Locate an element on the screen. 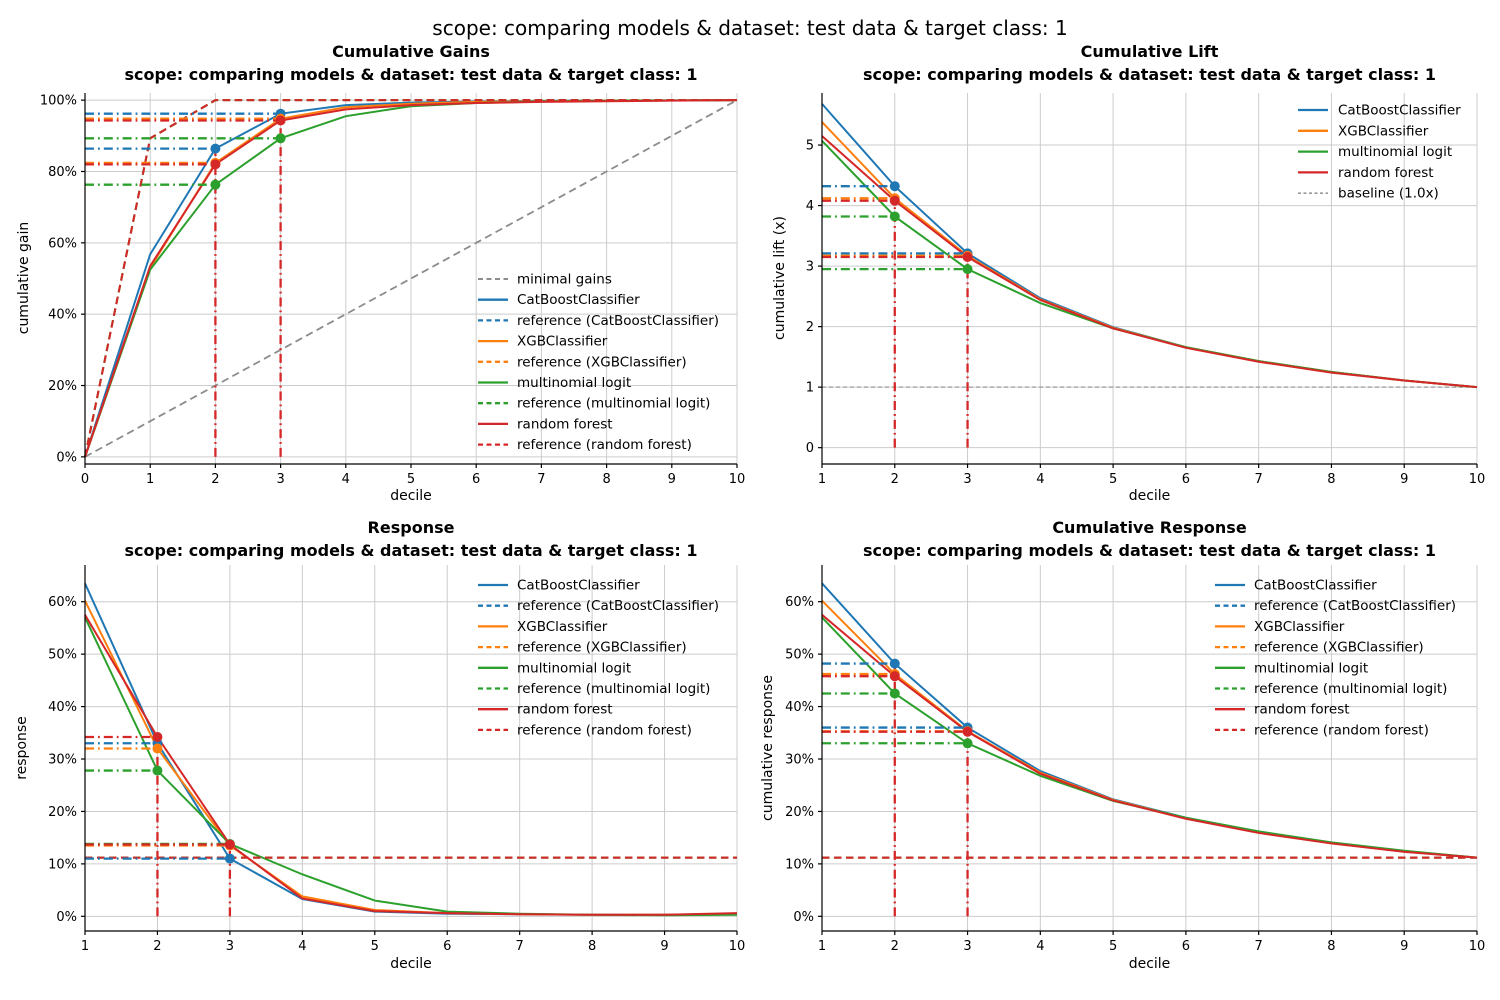 This screenshot has width=1500, height=1000. y-axis-label: cumulative gain is located at coordinates (24, 278).